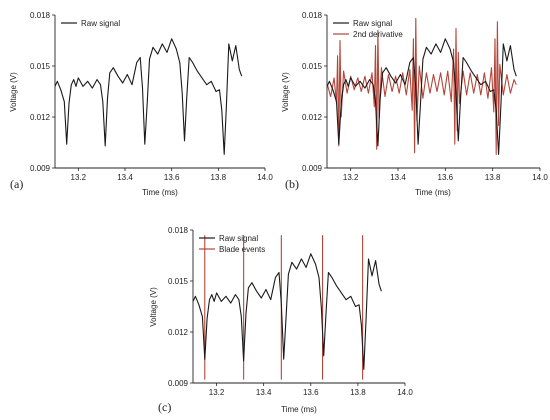  Describe the element at coordinates (292, 184) in the screenshot. I see `panel-label: (b)` at that location.